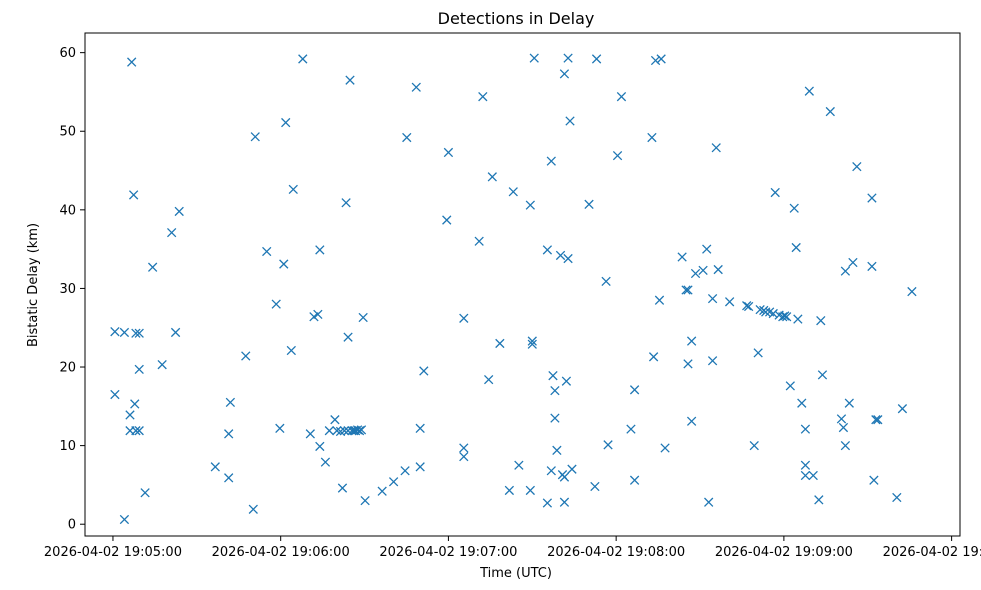 The width and height of the screenshot is (981, 590). Describe the element at coordinates (67, 446) in the screenshot. I see `y-tick-label: 10` at that location.